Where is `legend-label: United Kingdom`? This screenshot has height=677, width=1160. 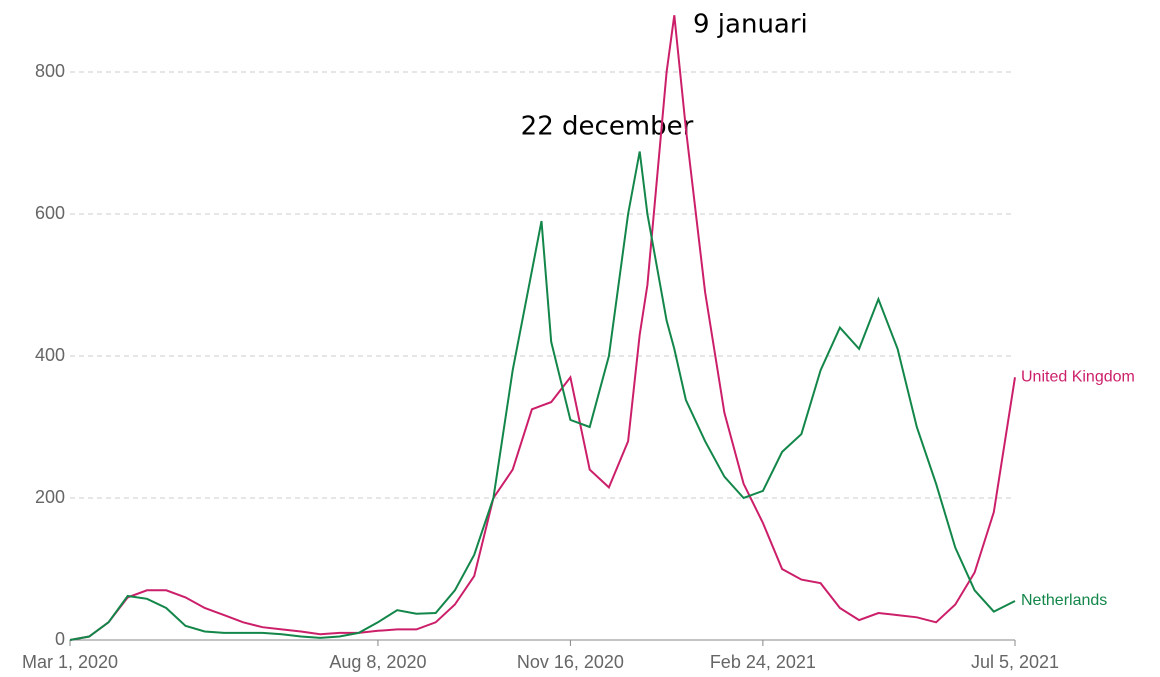
legend-label: United Kingdom is located at coordinates (1078, 377).